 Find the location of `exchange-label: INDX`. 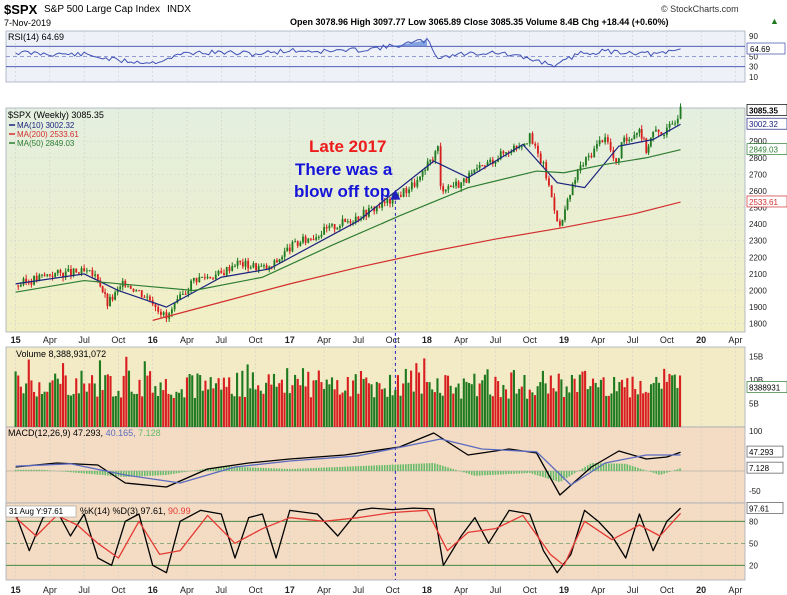

exchange-label: INDX is located at coordinates (179, 9).